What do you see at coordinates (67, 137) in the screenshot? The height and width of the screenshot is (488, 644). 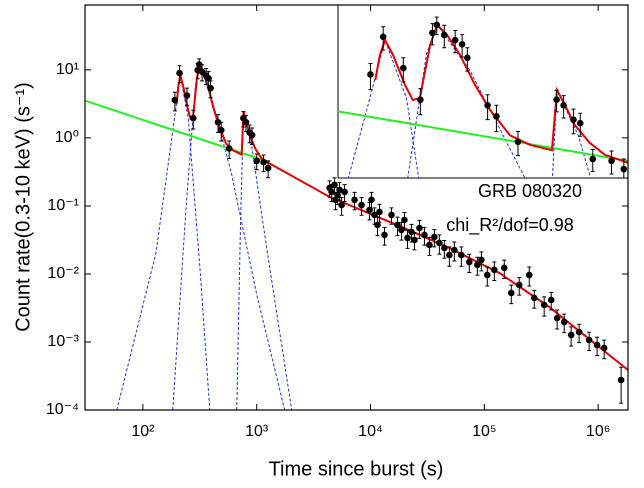 I see `y-tick-label: 10⁰` at bounding box center [67, 137].